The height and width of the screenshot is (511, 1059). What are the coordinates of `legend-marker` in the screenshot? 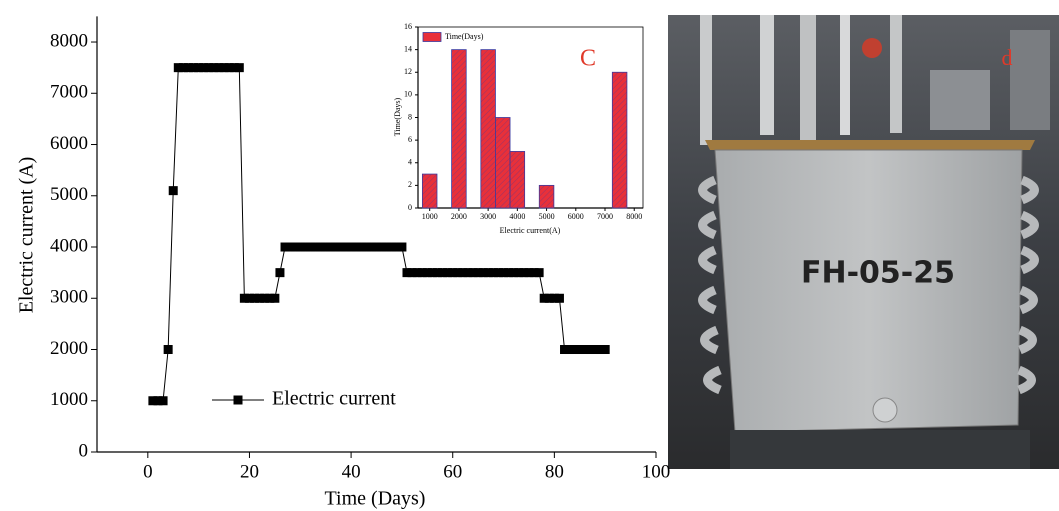 It's located at (238, 400).